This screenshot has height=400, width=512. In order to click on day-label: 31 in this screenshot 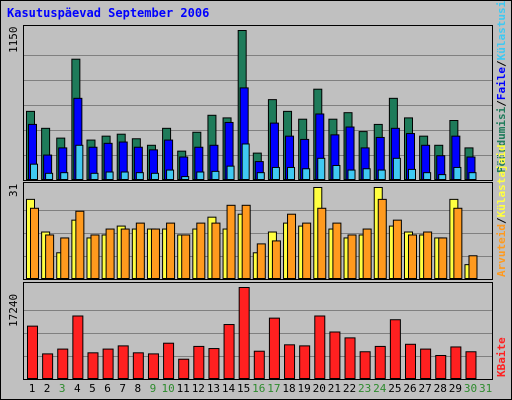, I will do `click(485, 388)`.